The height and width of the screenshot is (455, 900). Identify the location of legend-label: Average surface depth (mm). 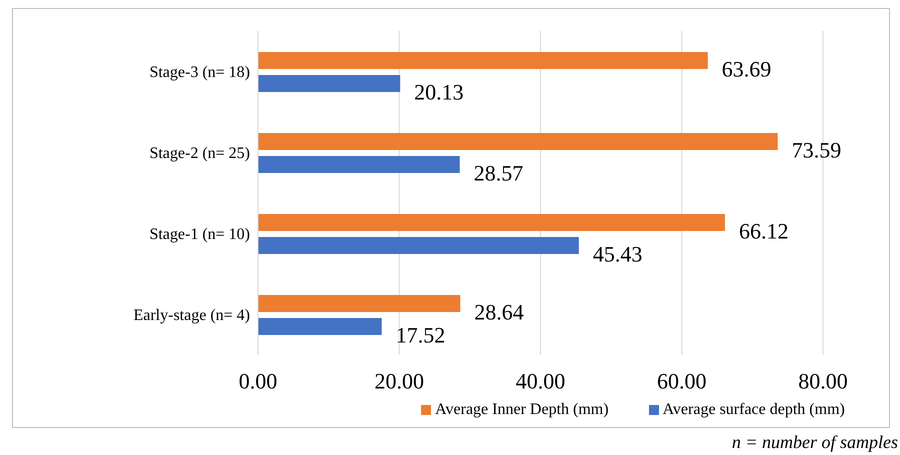
(753, 409).